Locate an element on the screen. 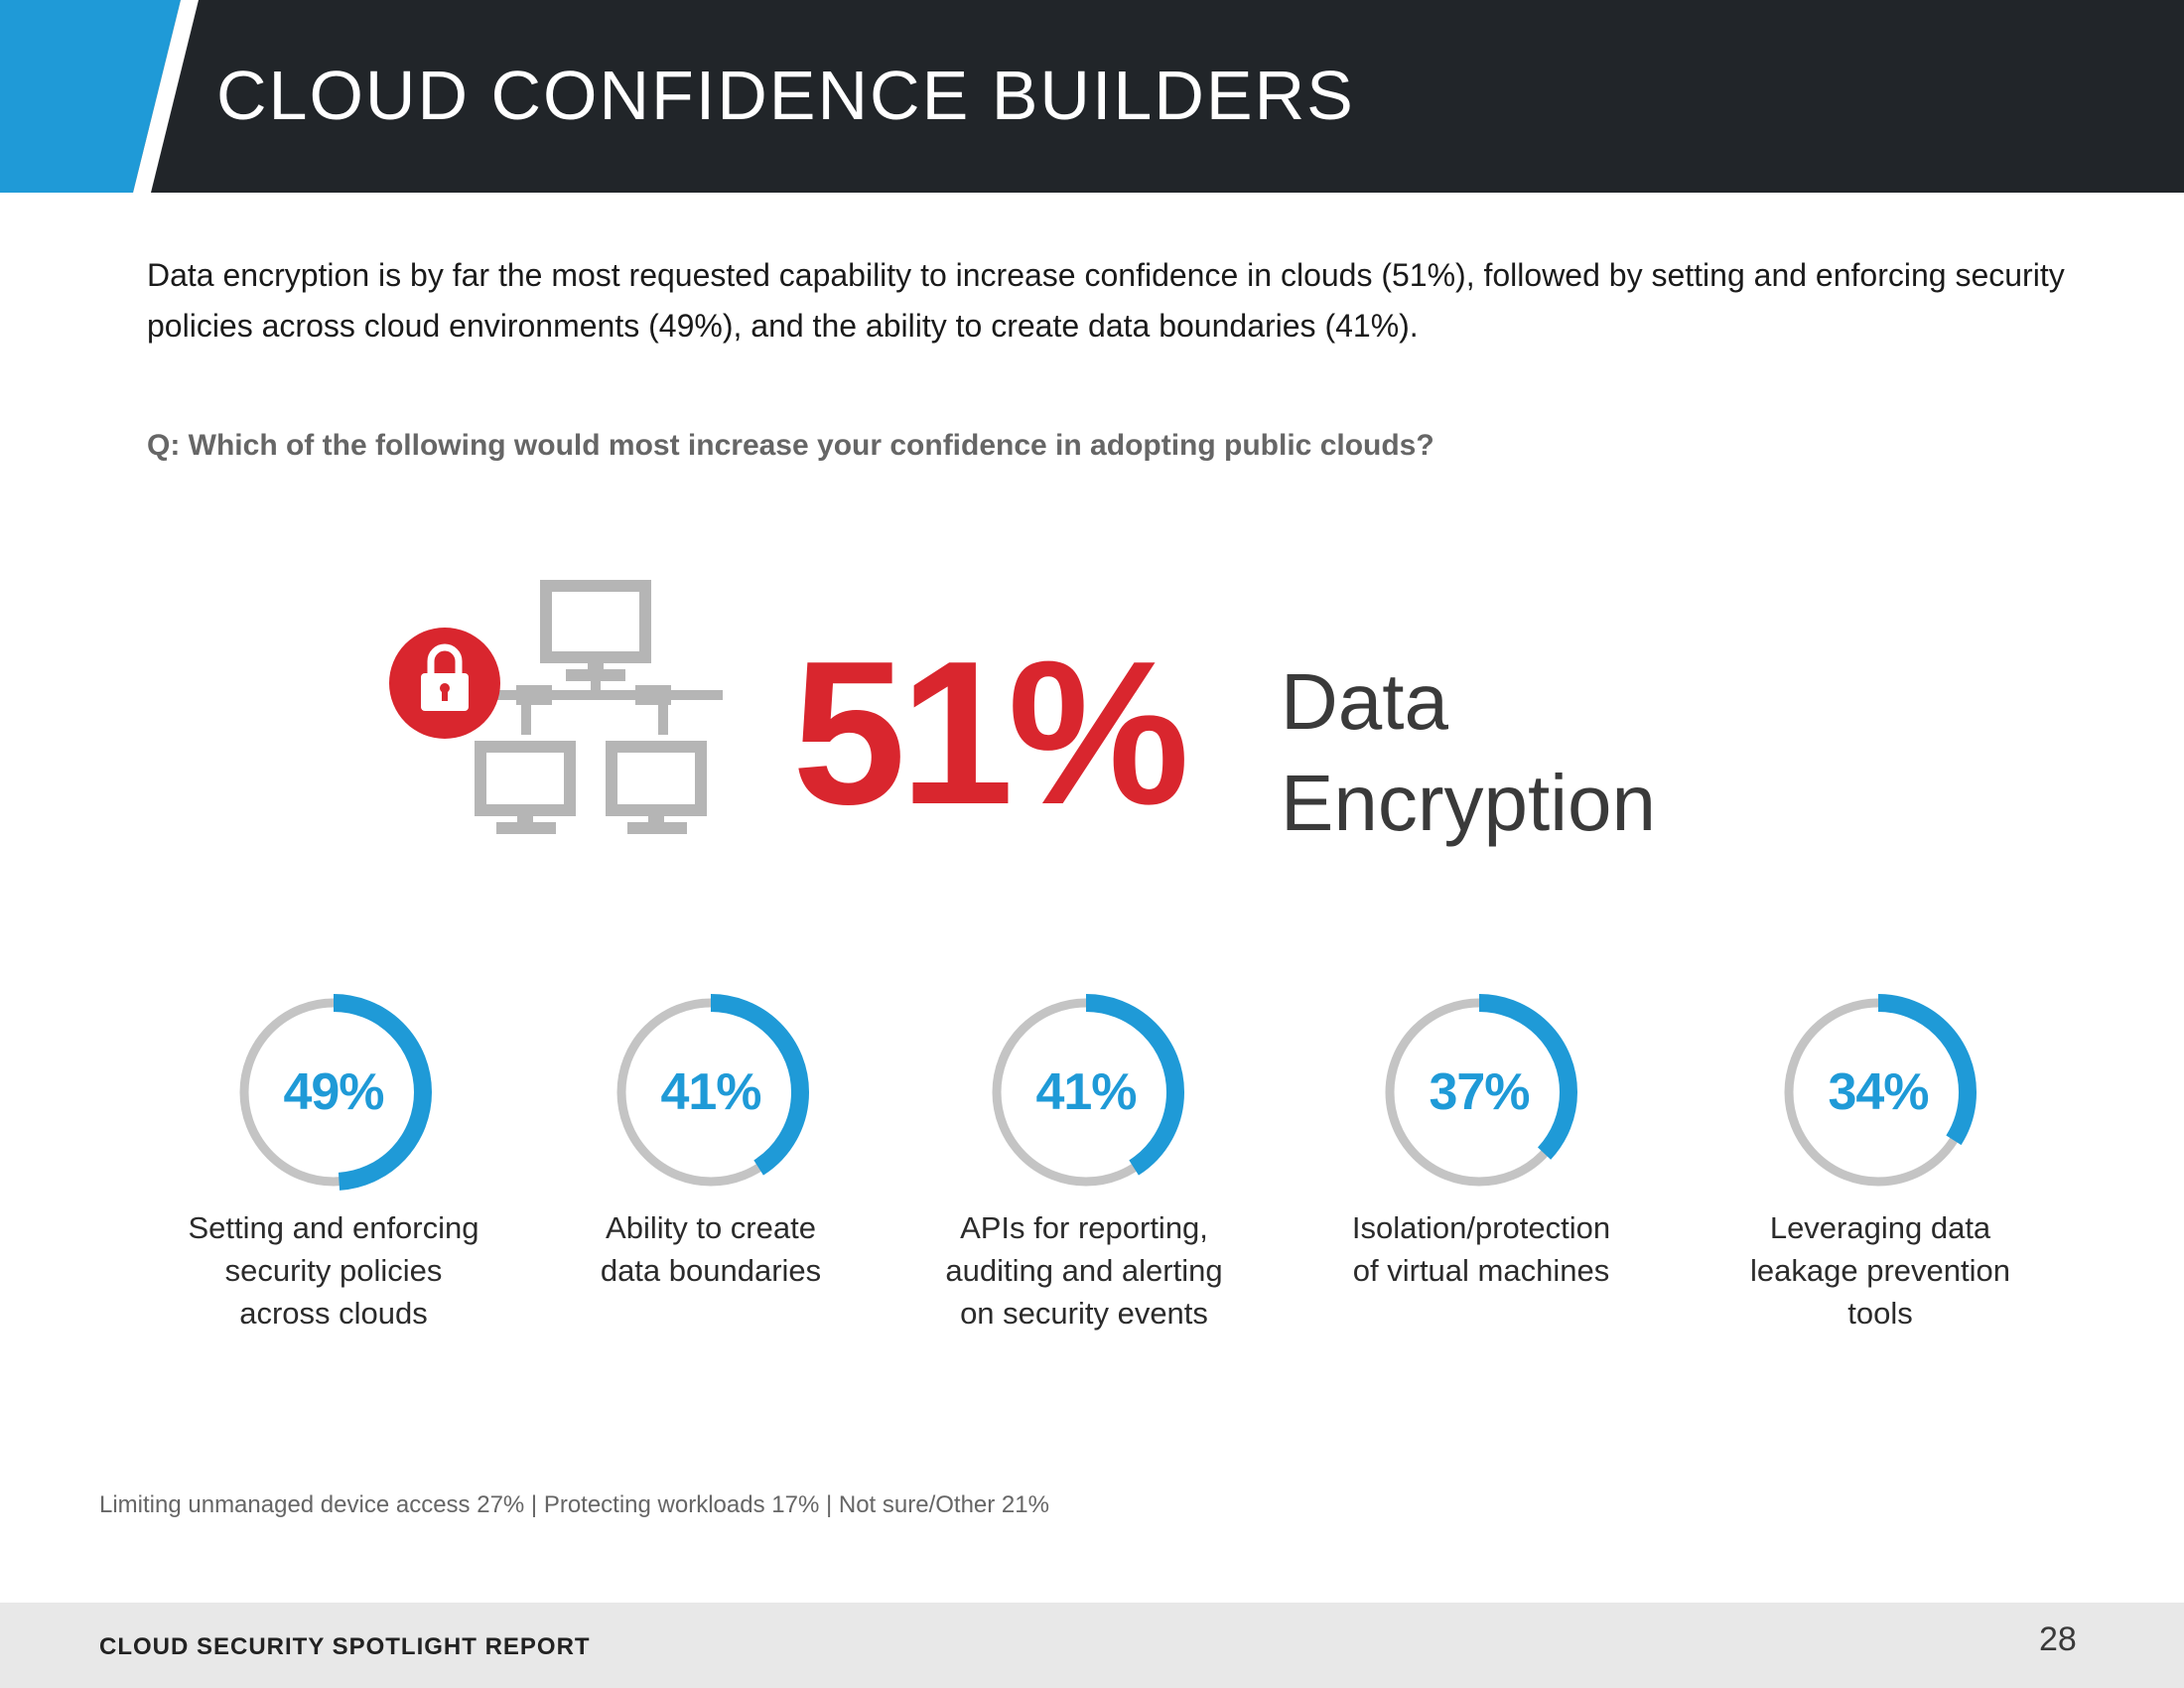 The image size is (2184, 1688). donut-value-label: 37% is located at coordinates (1479, 1092).